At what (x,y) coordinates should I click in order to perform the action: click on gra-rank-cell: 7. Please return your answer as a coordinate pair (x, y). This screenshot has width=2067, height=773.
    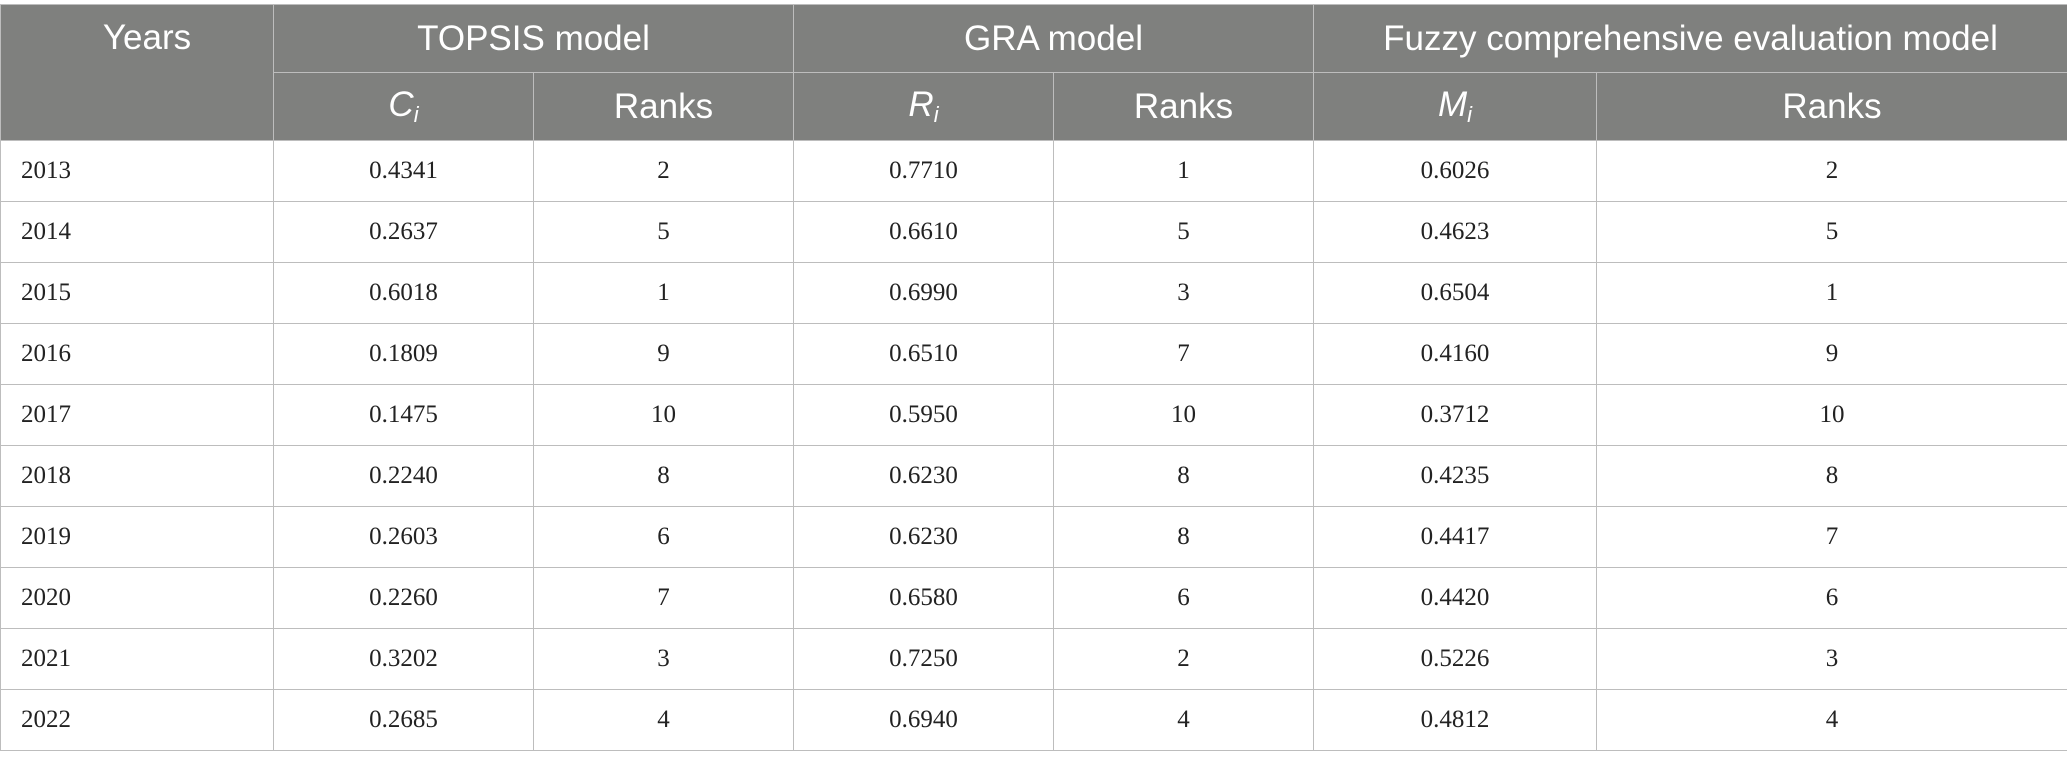
    Looking at the image, I should click on (1183, 354).